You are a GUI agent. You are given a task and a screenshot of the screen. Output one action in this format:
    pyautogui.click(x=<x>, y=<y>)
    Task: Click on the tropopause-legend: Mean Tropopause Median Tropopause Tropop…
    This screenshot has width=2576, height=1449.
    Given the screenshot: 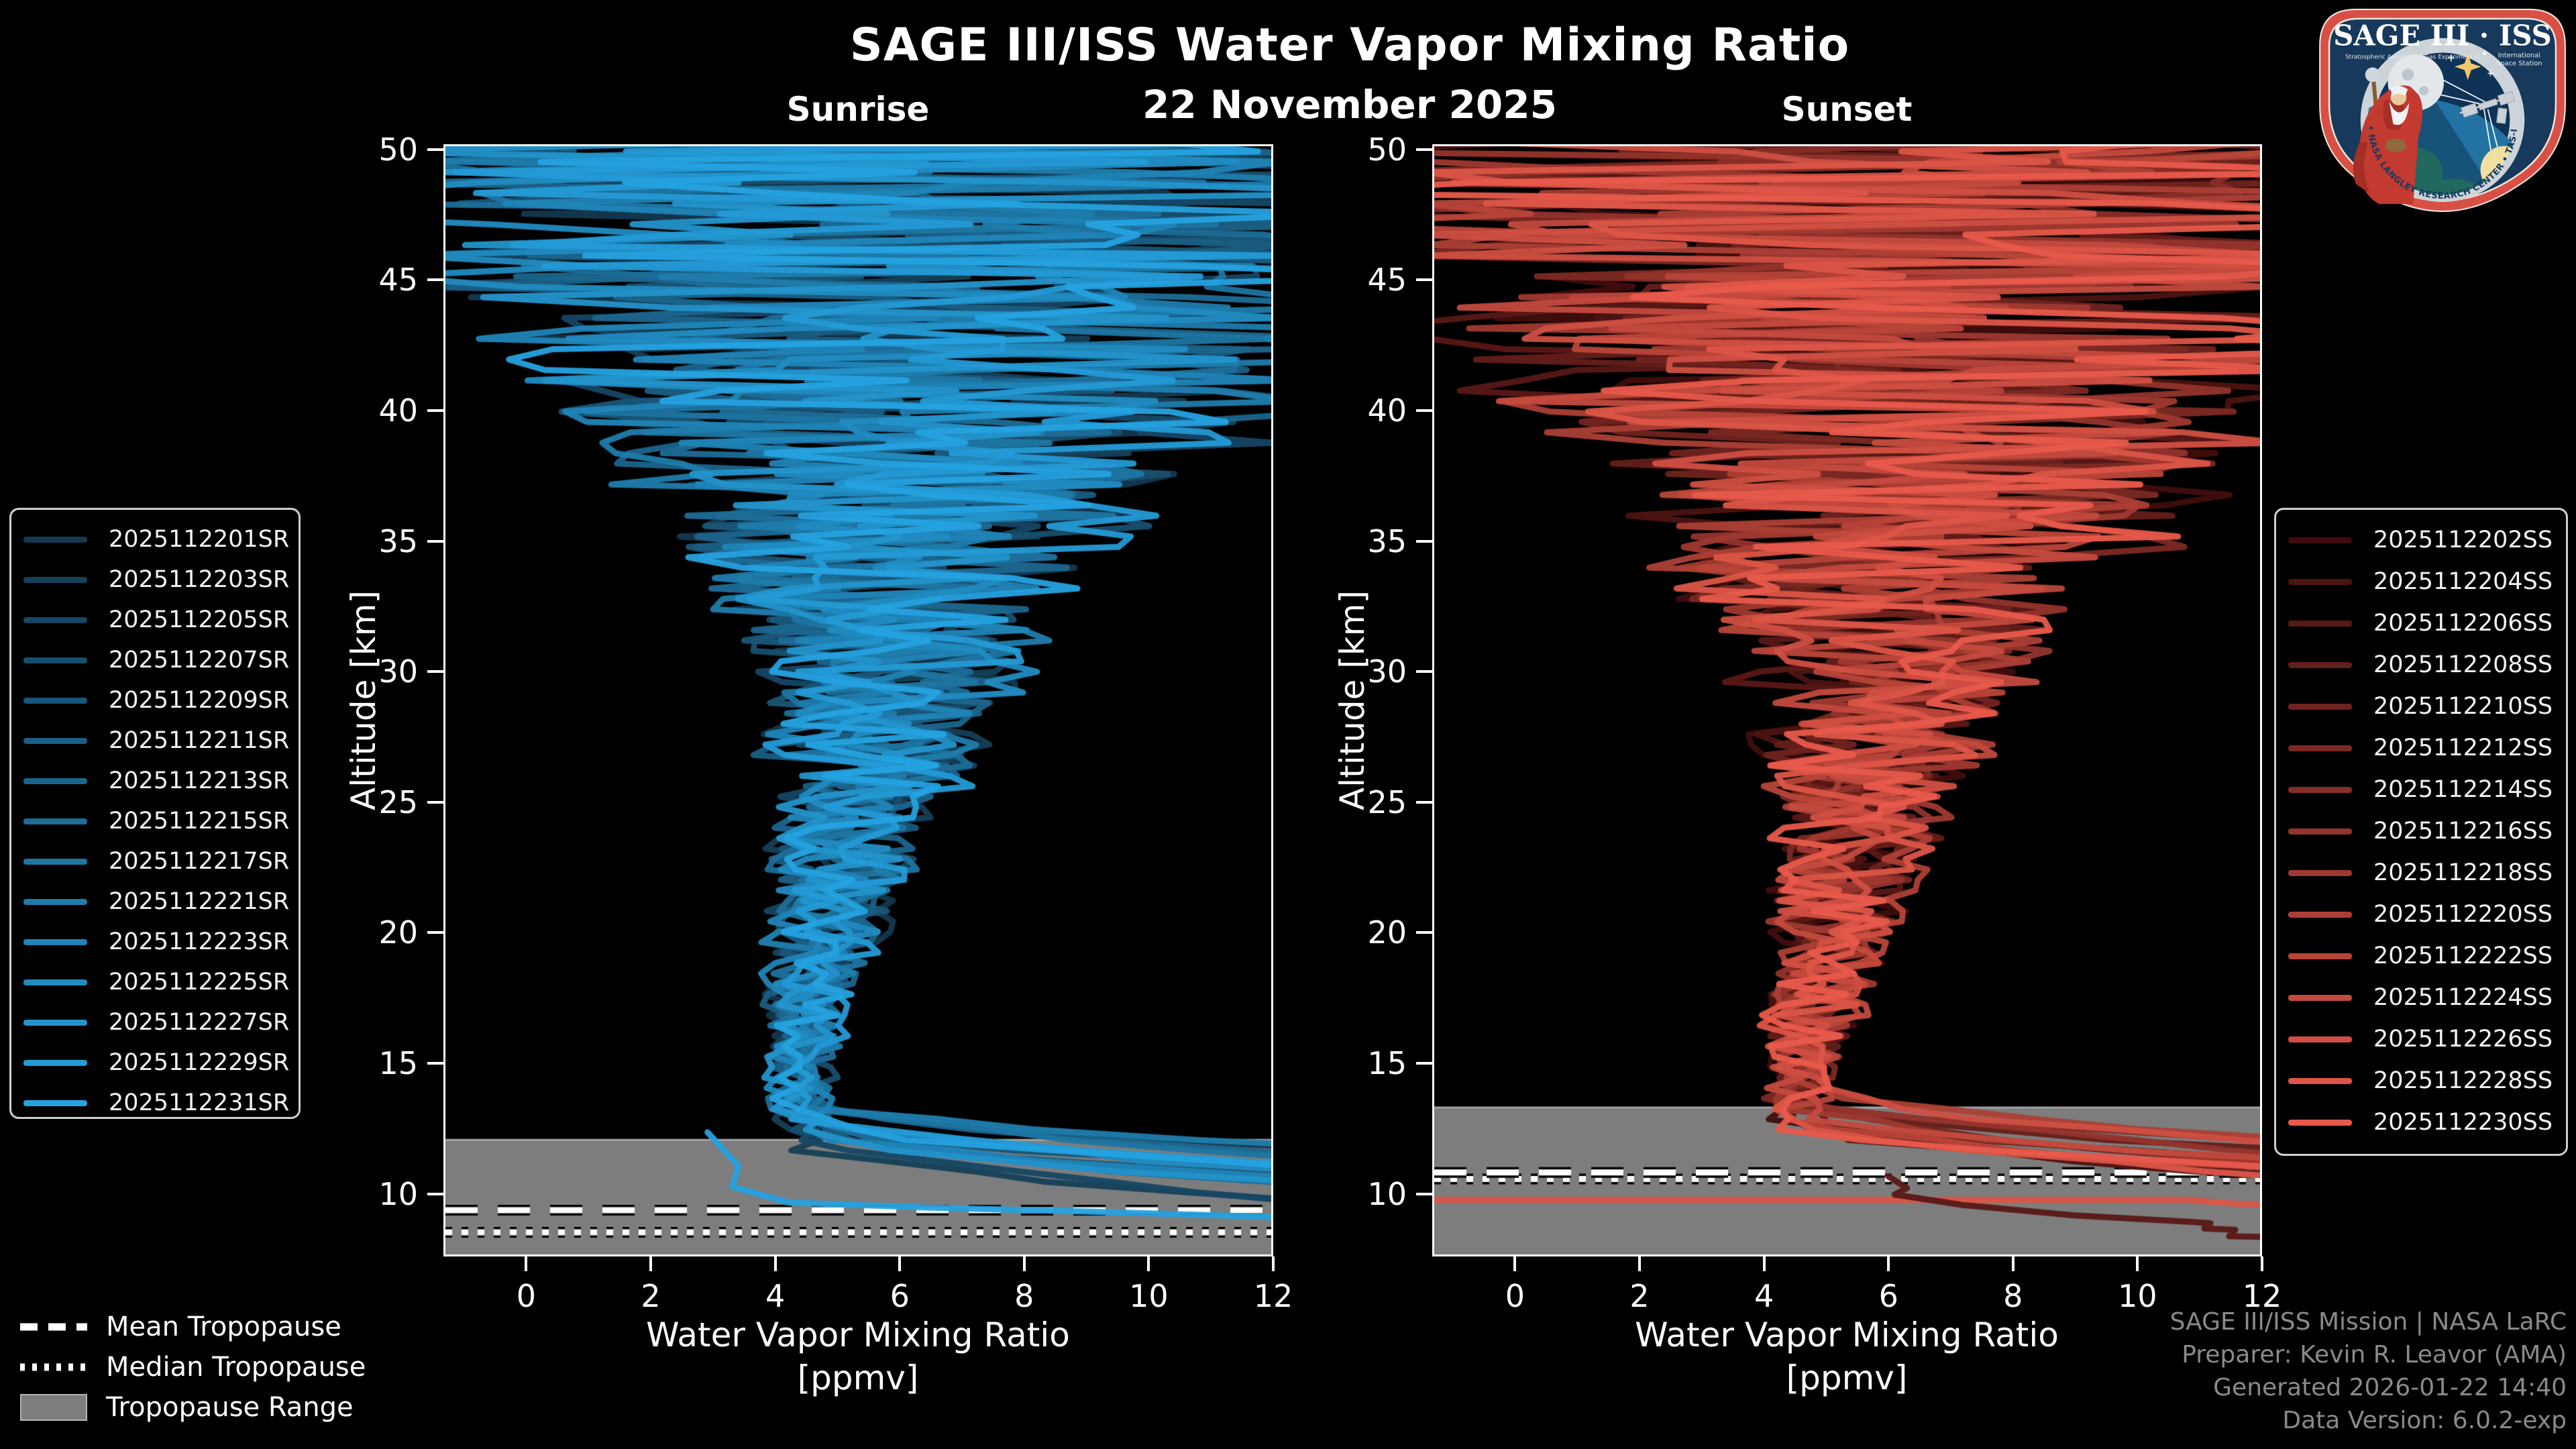 What is the action you would take?
    pyautogui.click(x=193, y=1367)
    